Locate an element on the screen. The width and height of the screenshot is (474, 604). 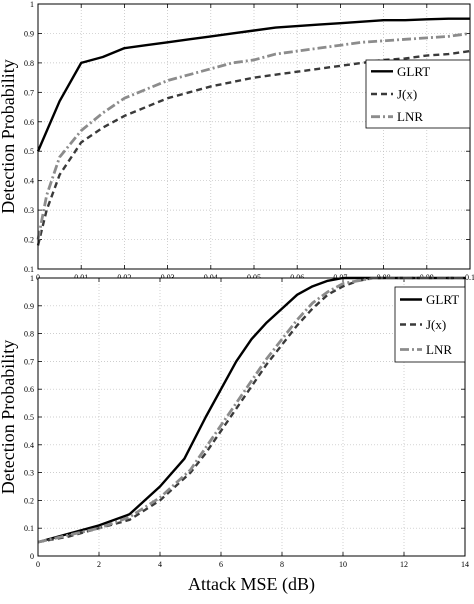
x-tick-label: 0 is located at coordinates (38, 564).